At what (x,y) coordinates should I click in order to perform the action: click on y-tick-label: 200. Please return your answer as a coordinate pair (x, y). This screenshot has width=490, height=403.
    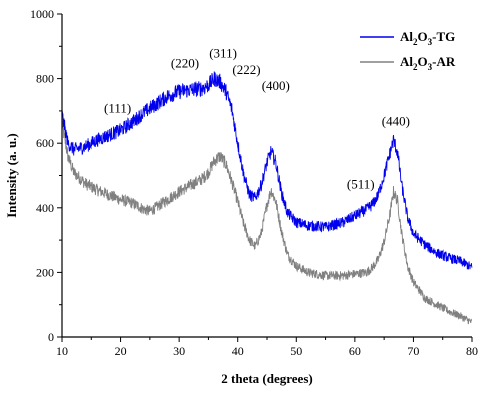
    Looking at the image, I should click on (45, 272).